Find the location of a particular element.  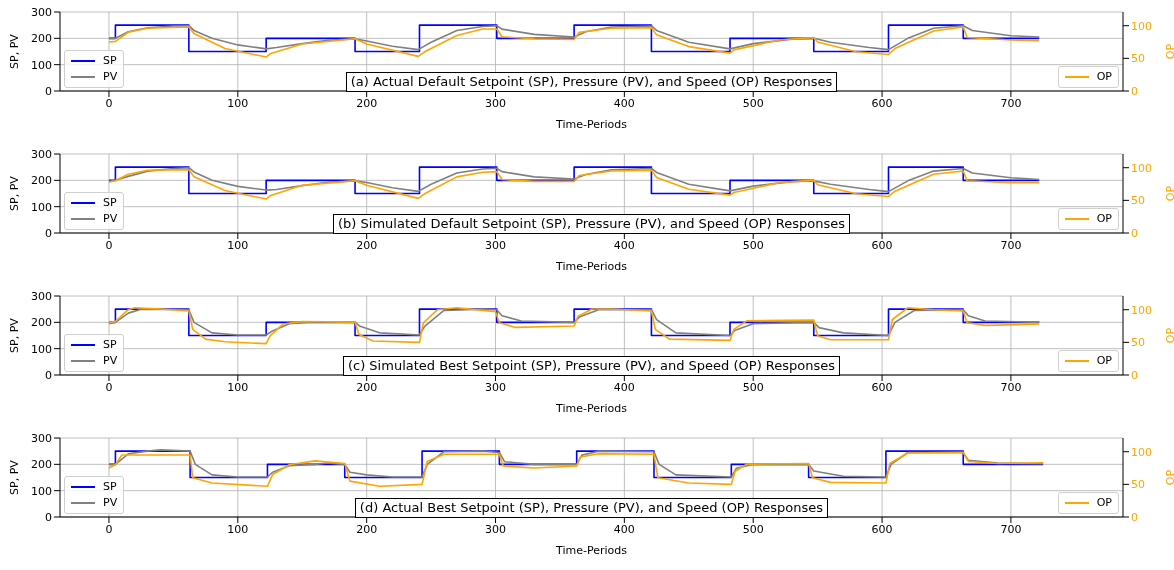

annotation: (d) Actual Best Setpoint (SP), Pressure (PV), and Speed (OP) Responses is located at coordinates (591, 508).